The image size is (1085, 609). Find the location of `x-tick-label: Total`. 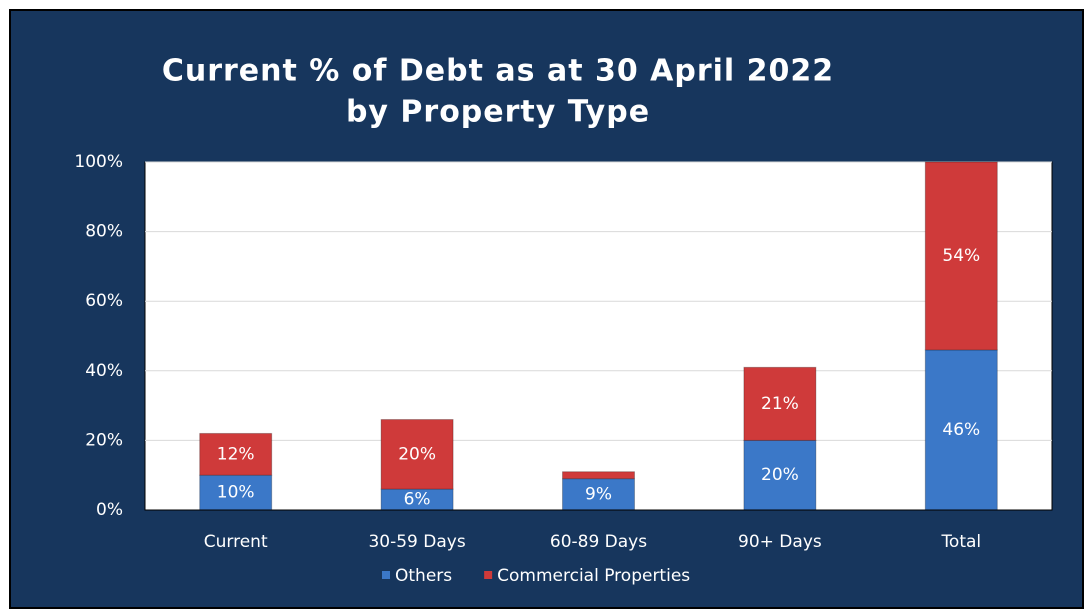

x-tick-label: Total is located at coordinates (960, 542).